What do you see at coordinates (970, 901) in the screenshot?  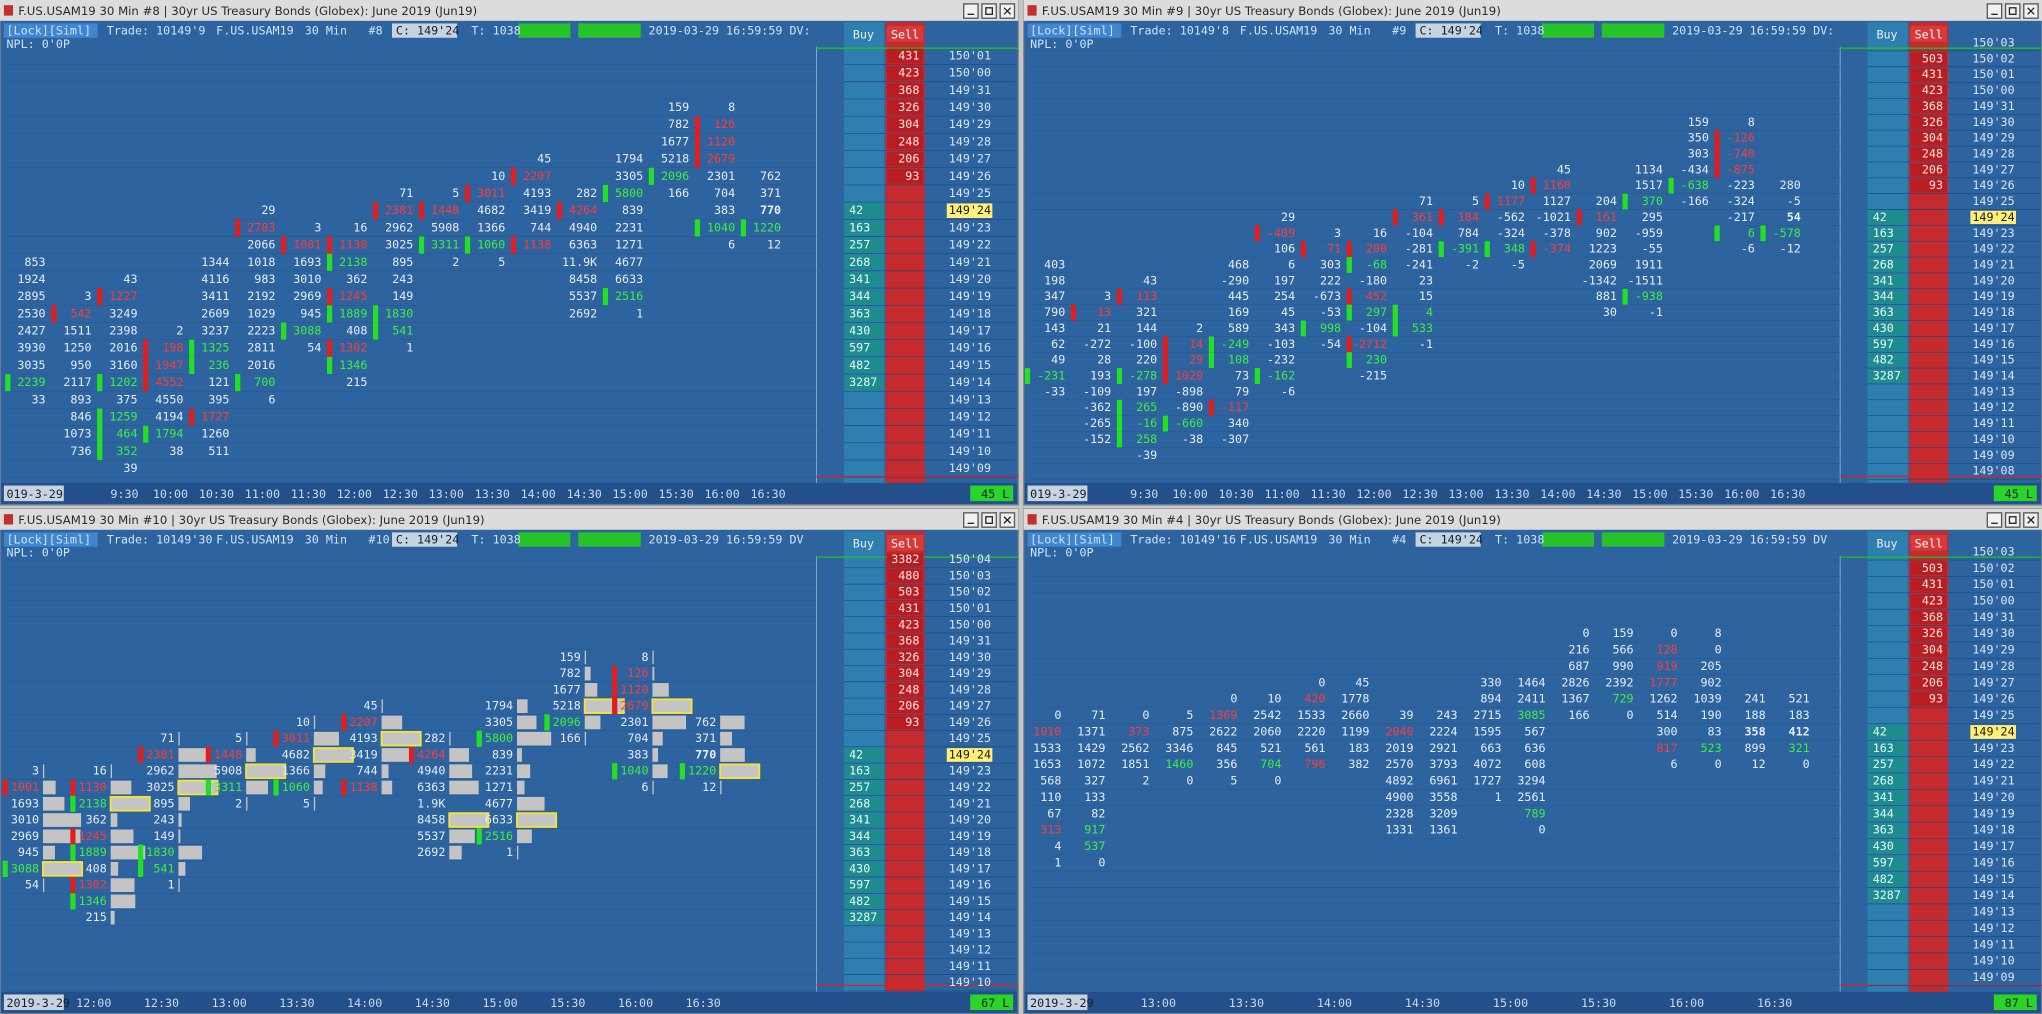 I see `price-label: 149'15` at bounding box center [970, 901].